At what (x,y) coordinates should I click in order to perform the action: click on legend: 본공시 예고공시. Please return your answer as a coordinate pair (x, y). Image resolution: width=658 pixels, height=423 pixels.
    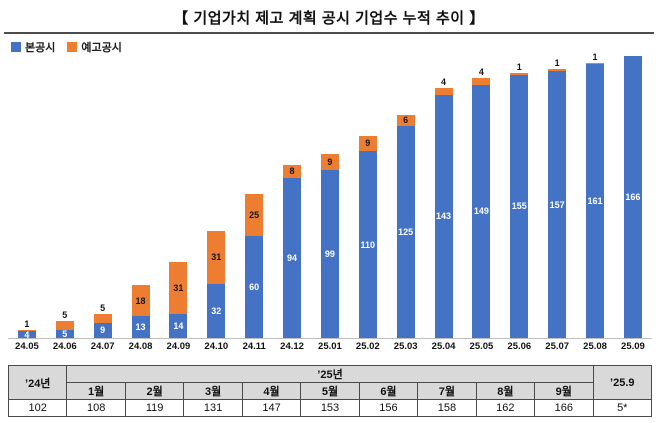
    Looking at the image, I should click on (66, 47).